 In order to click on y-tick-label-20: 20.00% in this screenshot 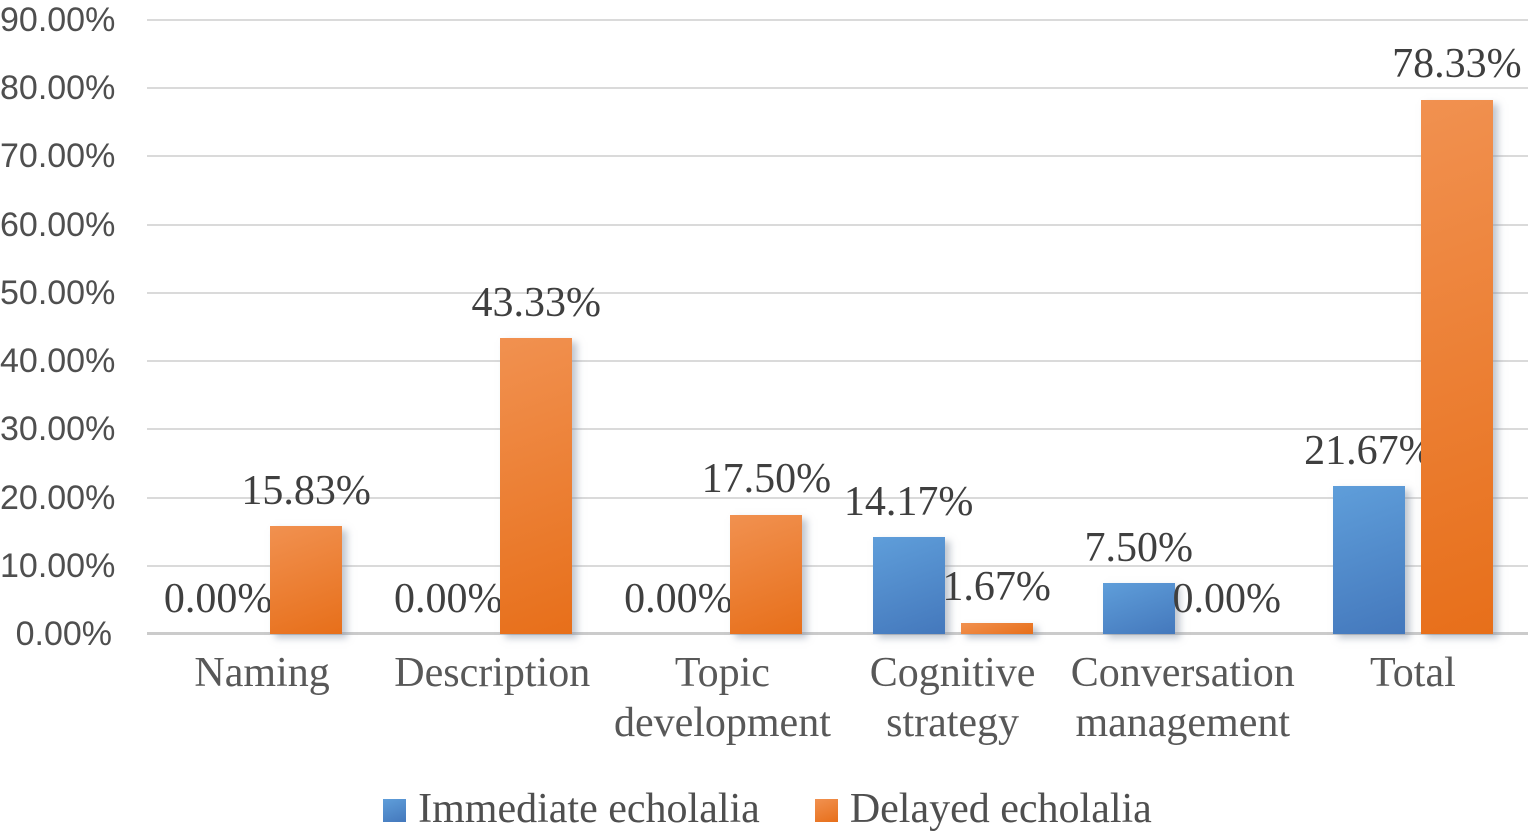, I will do `click(58, 497)`.